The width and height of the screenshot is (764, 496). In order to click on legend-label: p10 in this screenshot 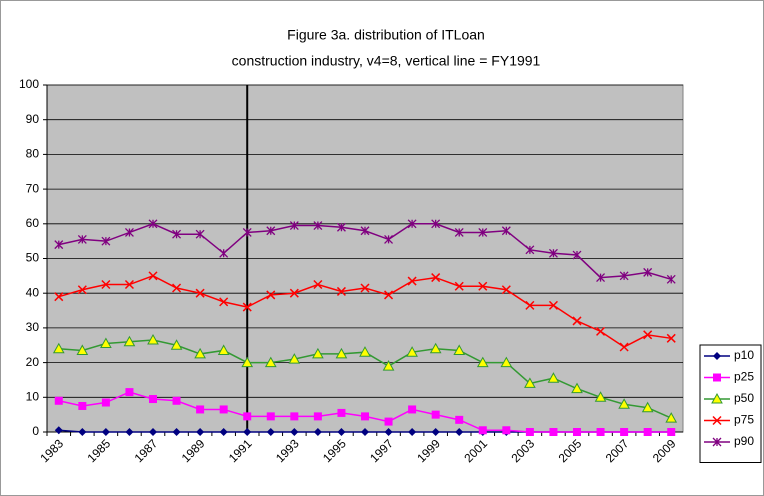, I will do `click(744, 355)`.